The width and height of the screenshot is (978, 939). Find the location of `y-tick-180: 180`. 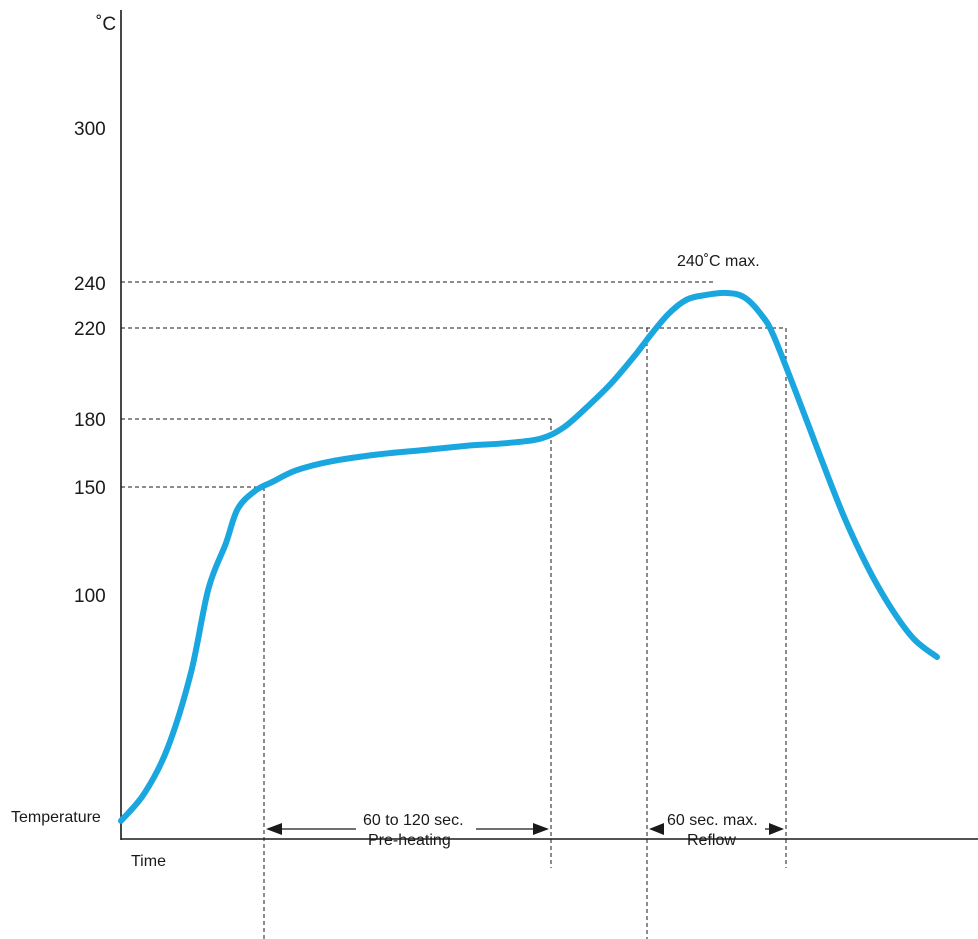

y-tick-180: 180 is located at coordinates (90, 420).